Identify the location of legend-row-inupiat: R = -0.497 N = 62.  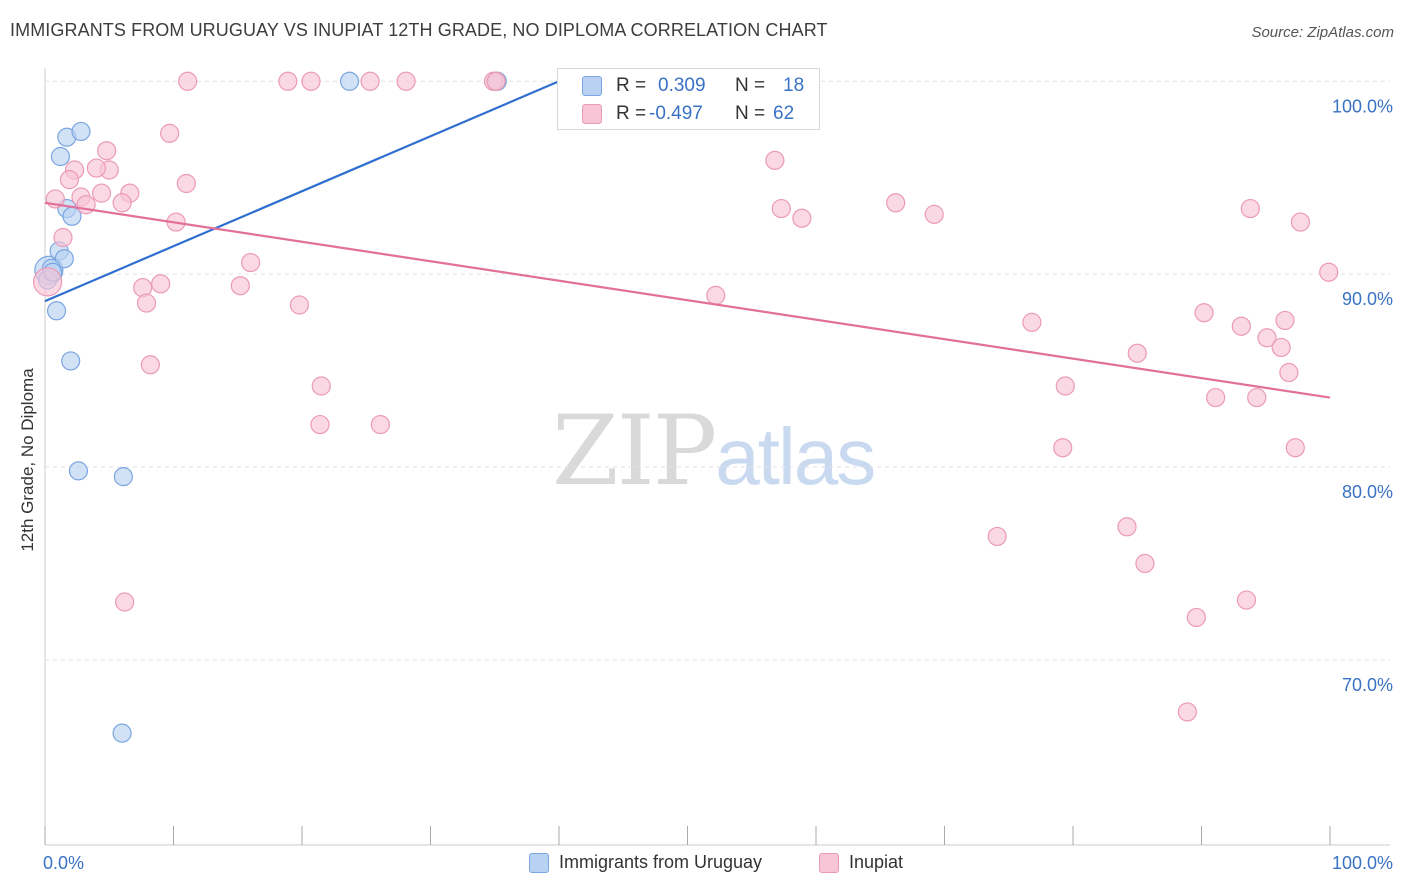
(688, 115).